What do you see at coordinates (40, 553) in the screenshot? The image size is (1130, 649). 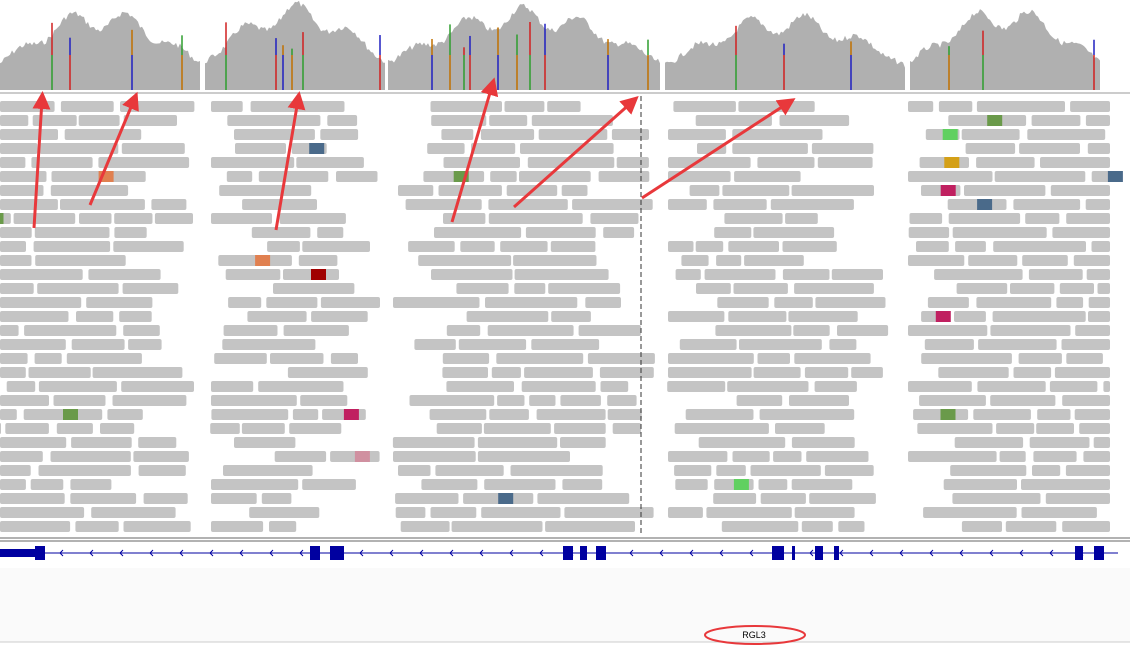 I see `exon` at bounding box center [40, 553].